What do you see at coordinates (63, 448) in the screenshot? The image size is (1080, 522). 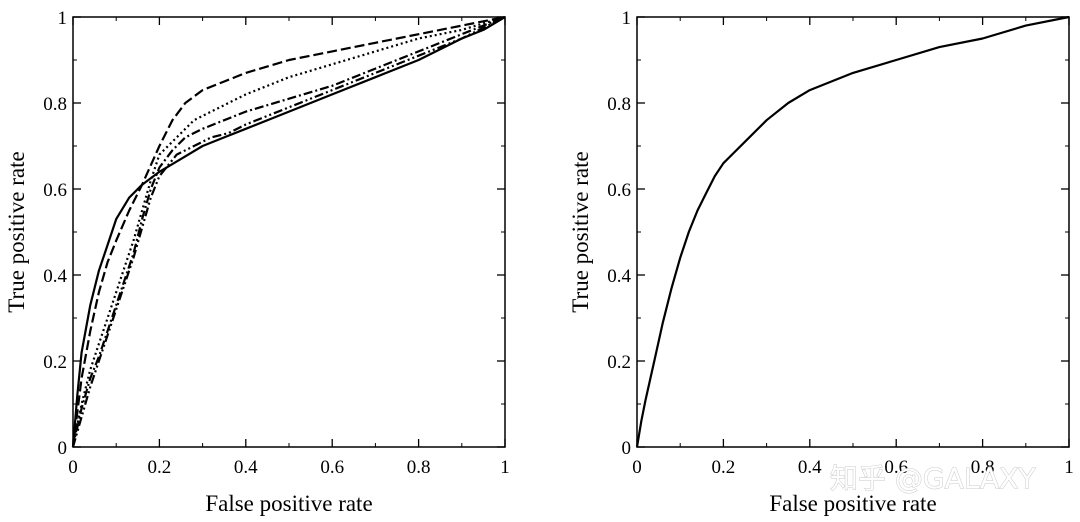 I see `y-tick-label-left-0: 0` at bounding box center [63, 448].